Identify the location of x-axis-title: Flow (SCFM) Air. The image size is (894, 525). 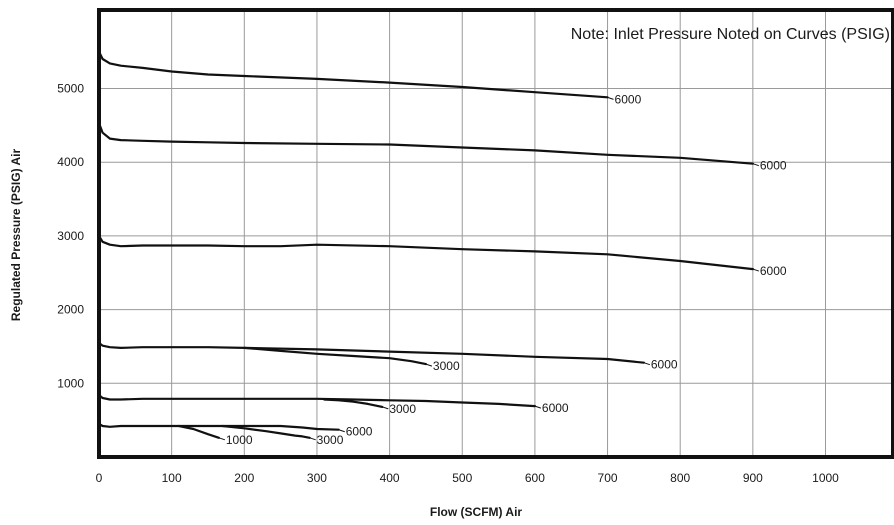
(476, 512).